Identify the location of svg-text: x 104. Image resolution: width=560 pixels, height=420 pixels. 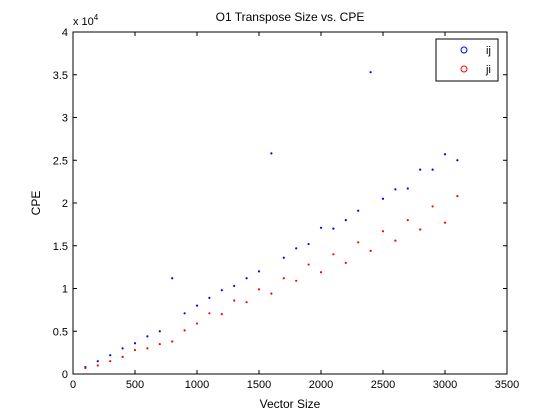
(86, 20).